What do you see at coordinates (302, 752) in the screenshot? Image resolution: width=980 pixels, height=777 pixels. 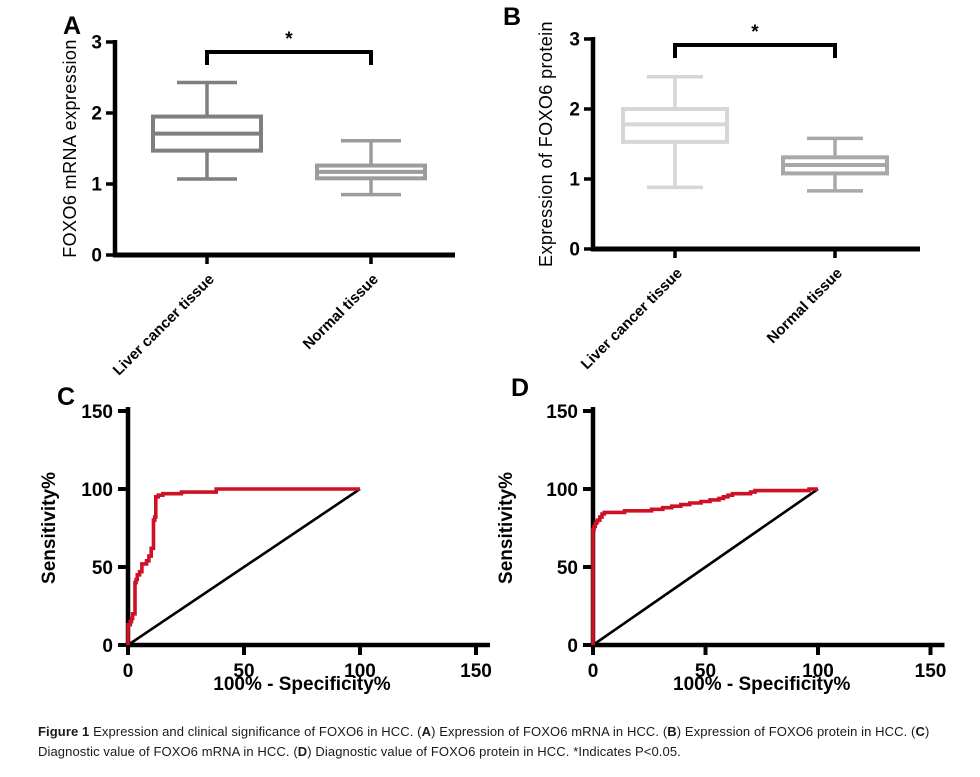 I see `caption-segment: D` at bounding box center [302, 752].